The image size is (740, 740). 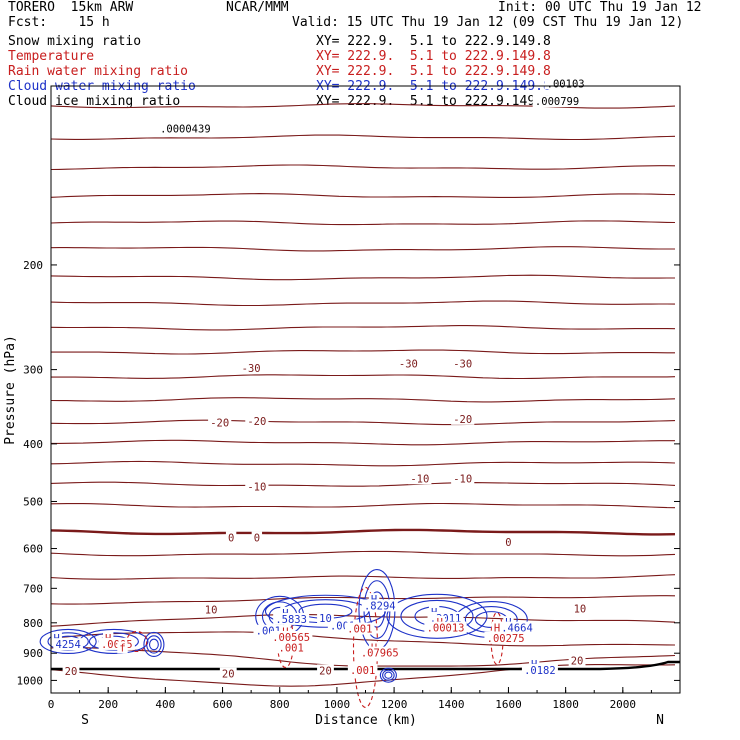 I want to click on cloud-ice-label: .000799, so click(x=557, y=102).